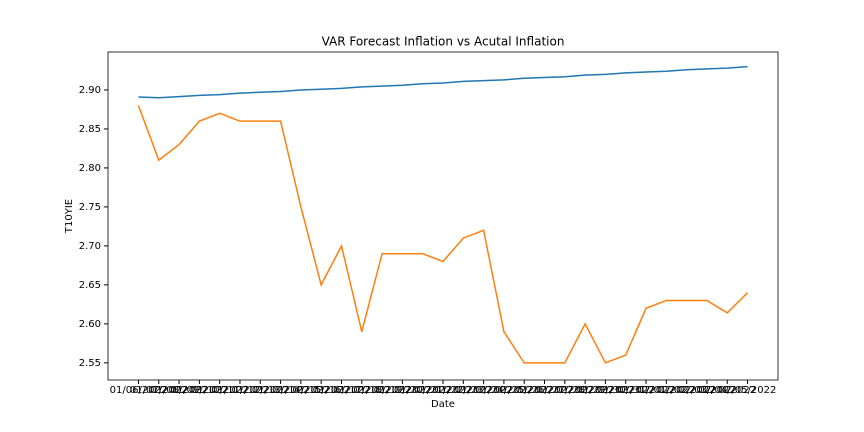  I want to click on series-line, so click(443, 82).